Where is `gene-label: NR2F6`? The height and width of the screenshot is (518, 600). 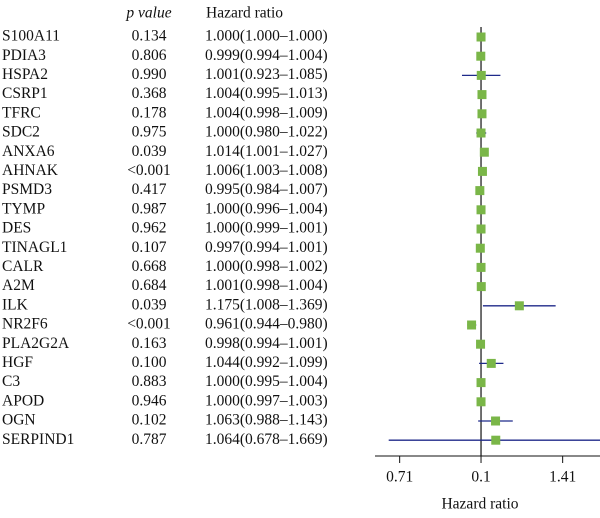 gene-label: NR2F6 is located at coordinates (25, 324).